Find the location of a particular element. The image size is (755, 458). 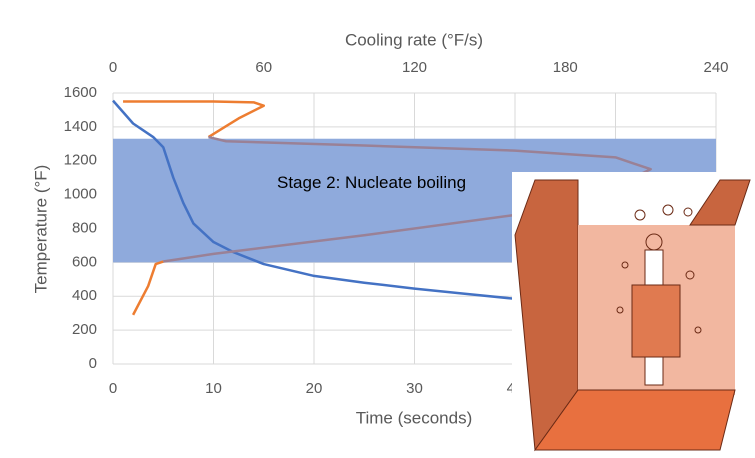

part-body is located at coordinates (656, 321).